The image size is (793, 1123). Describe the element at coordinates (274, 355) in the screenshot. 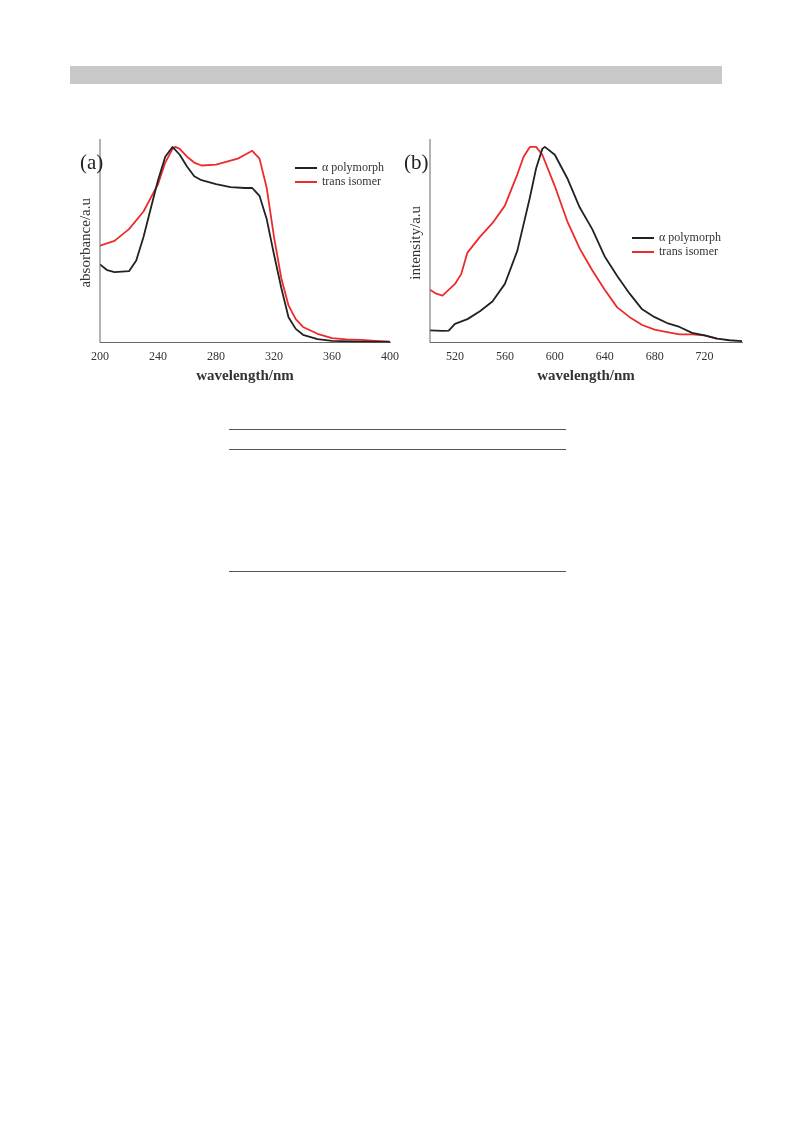

I see `x-tick-label: 320` at that location.